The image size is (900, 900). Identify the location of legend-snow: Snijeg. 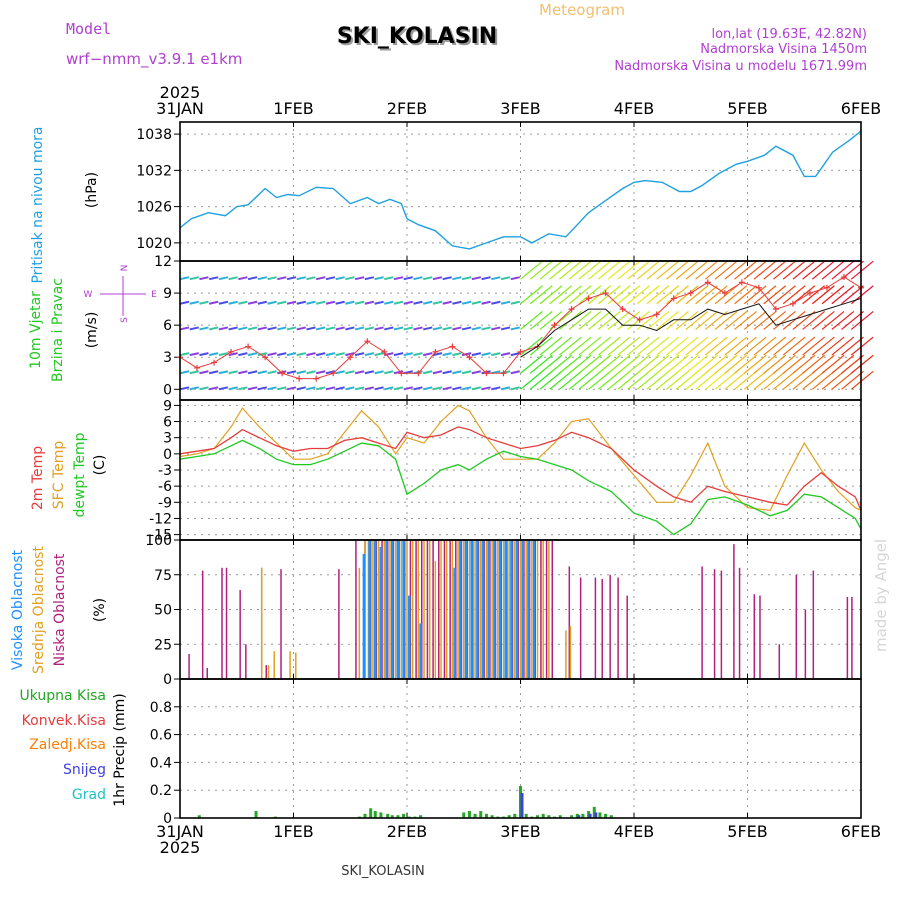
(84, 770).